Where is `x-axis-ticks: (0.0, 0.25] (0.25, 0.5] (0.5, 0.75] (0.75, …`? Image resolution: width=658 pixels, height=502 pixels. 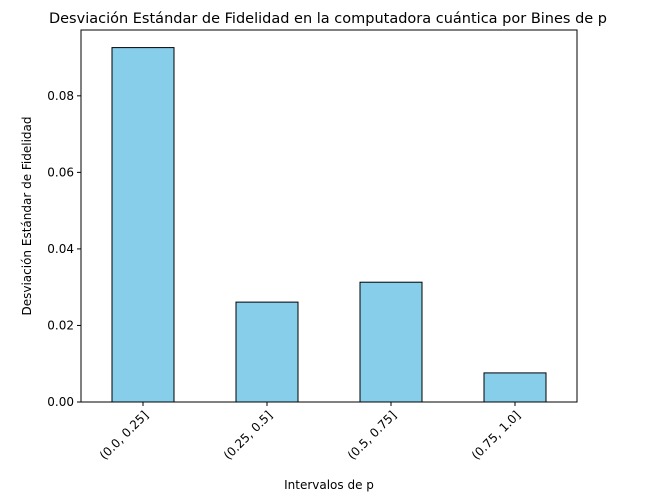
x-axis-ticks: (0.0, 0.25] (0.25, 0.5] (0.5, 0.75] (0.75, … is located at coordinates (310, 432).